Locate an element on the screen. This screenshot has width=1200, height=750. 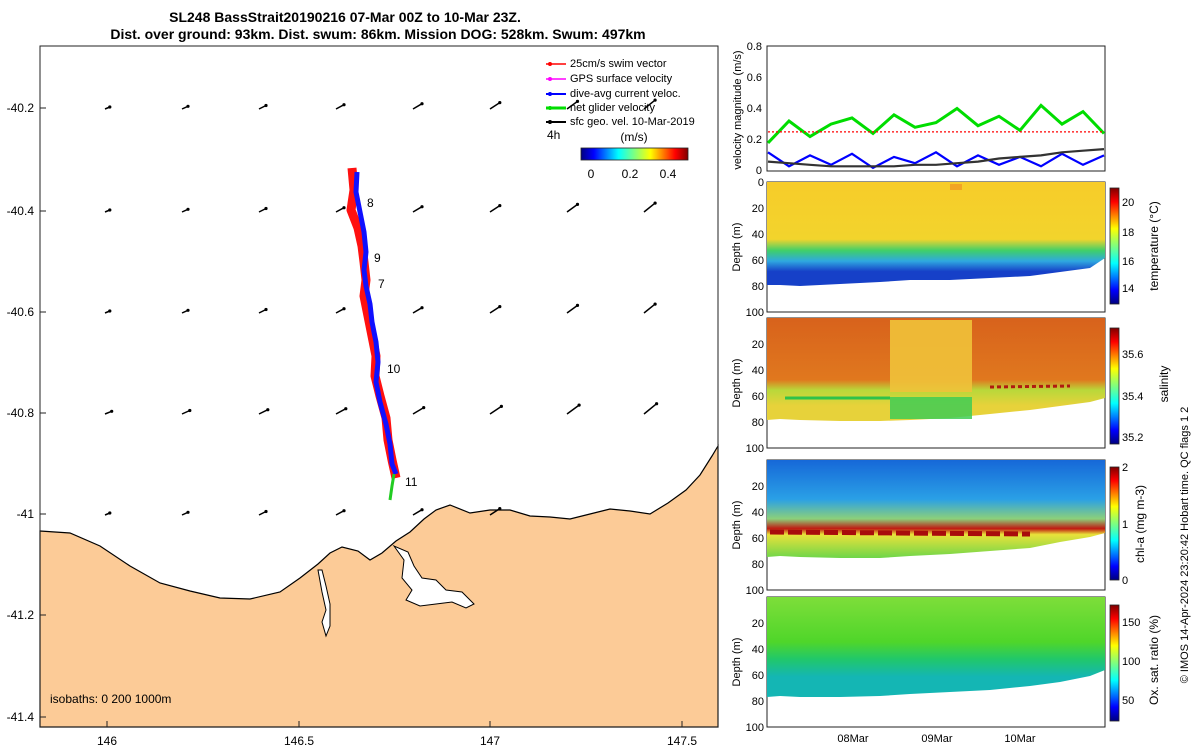
depth-tick: 80 is located at coordinates (758, 565).